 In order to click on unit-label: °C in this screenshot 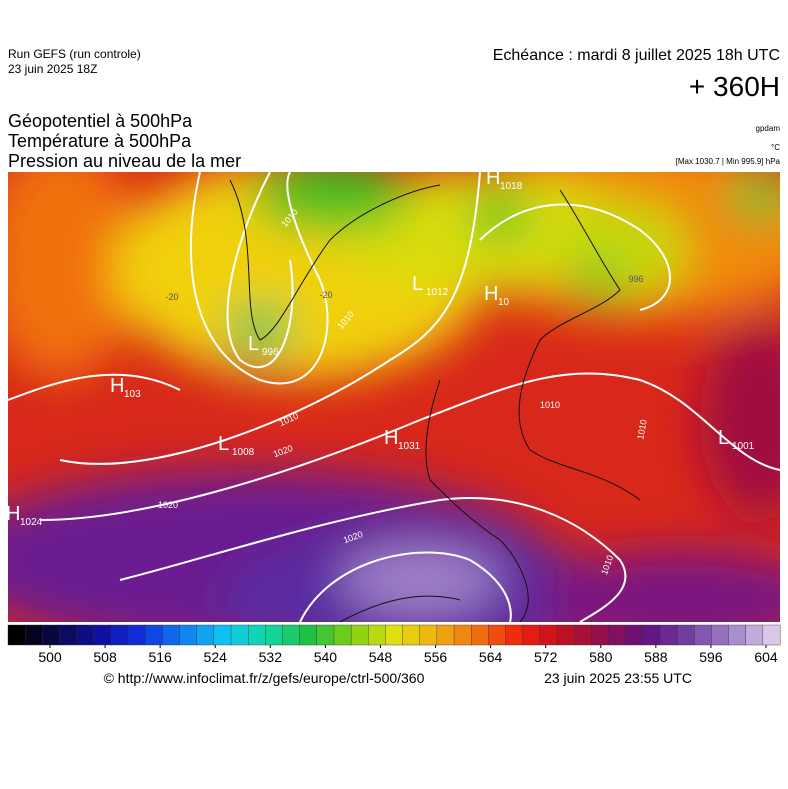, I will do `click(775, 147)`.